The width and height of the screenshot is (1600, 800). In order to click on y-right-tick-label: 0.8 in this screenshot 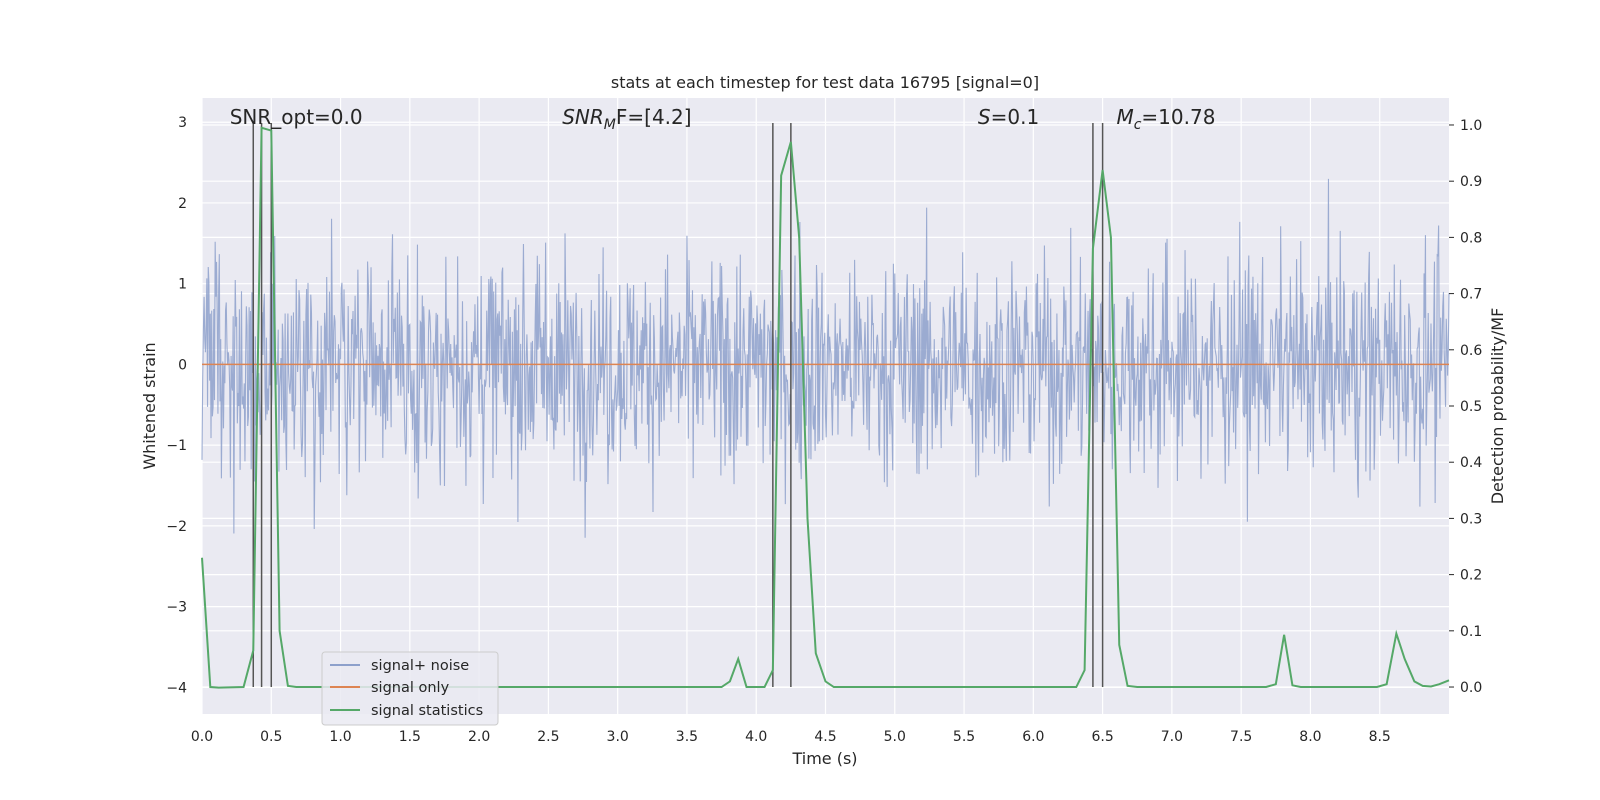, I will do `click(1471, 238)`.